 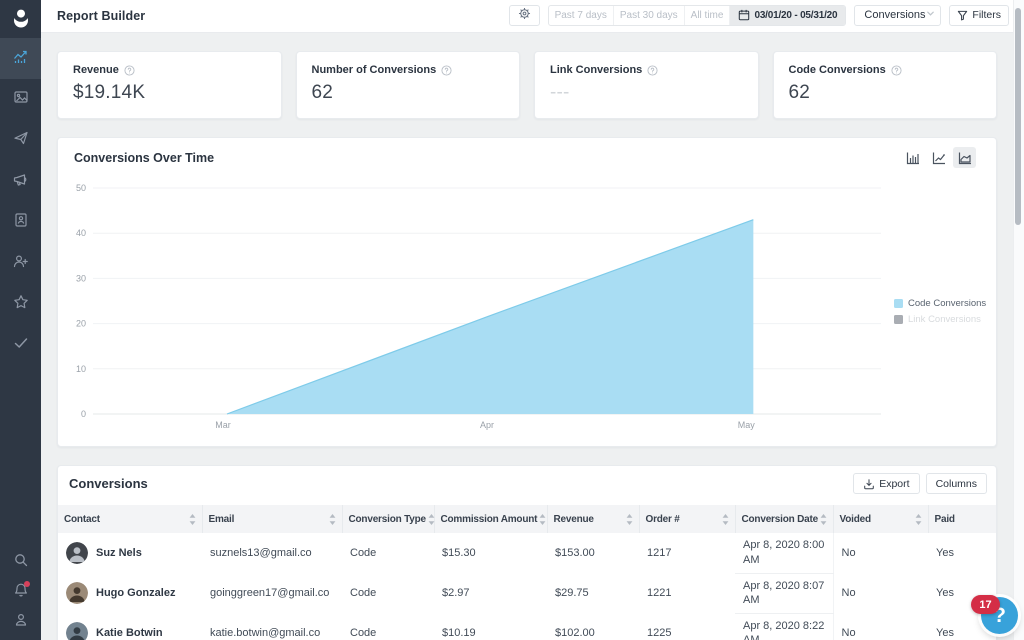 I want to click on metric-dropdown: Conversions, so click(x=898, y=15).